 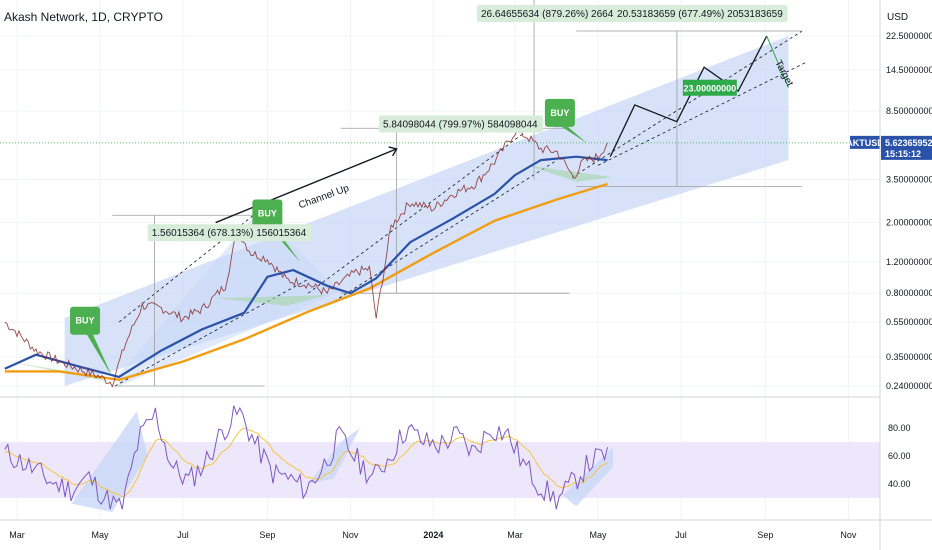 What do you see at coordinates (909, 179) in the screenshot?
I see `price-tick-label: 3.50000000` at bounding box center [909, 179].